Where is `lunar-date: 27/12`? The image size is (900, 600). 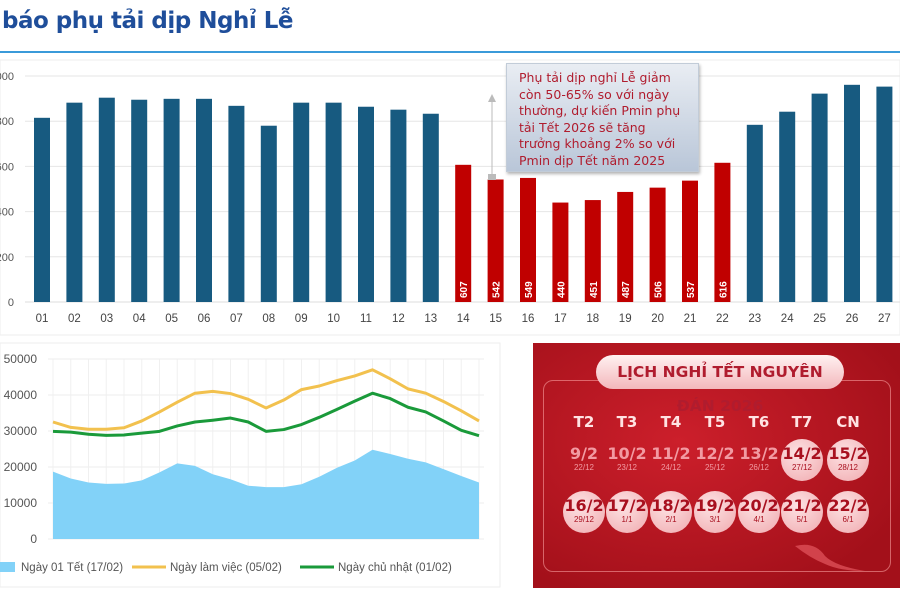 lunar-date: 27/12 is located at coordinates (802, 467).